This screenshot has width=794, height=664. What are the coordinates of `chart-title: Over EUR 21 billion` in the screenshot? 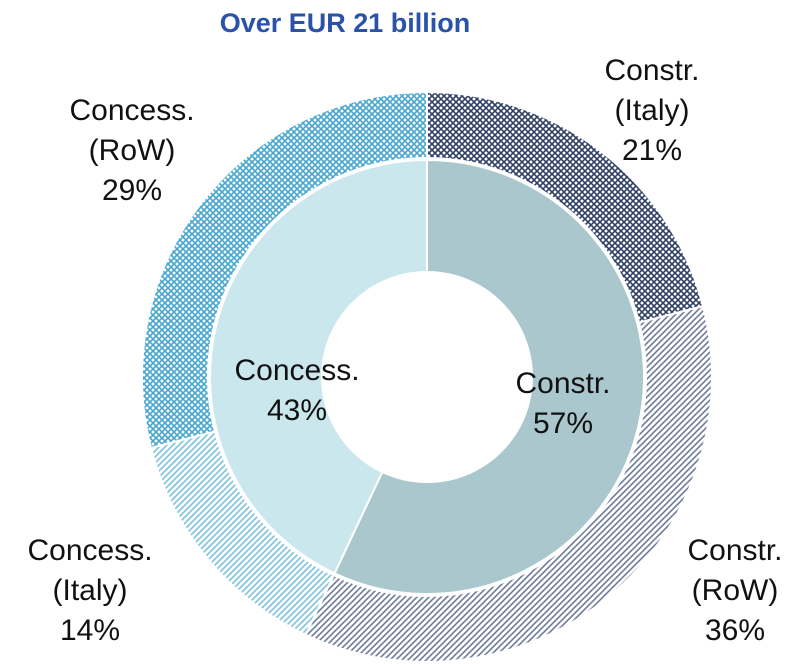 It's located at (345, 23).